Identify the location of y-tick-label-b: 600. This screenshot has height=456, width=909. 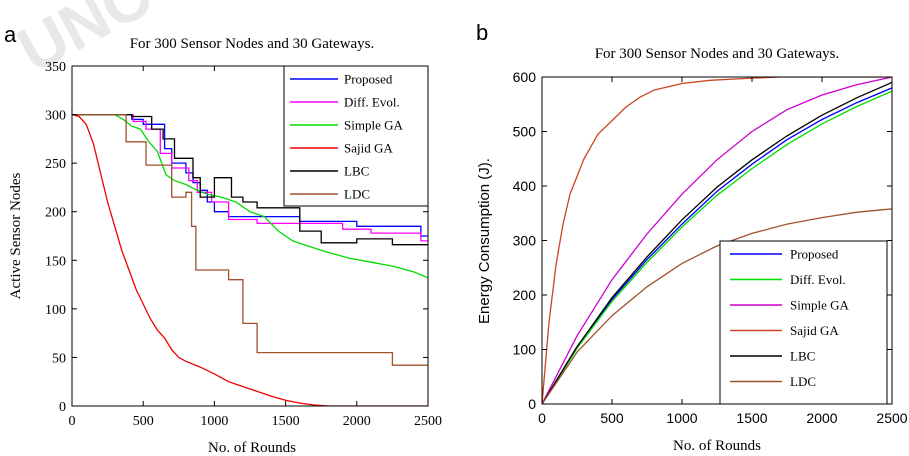
(525, 77).